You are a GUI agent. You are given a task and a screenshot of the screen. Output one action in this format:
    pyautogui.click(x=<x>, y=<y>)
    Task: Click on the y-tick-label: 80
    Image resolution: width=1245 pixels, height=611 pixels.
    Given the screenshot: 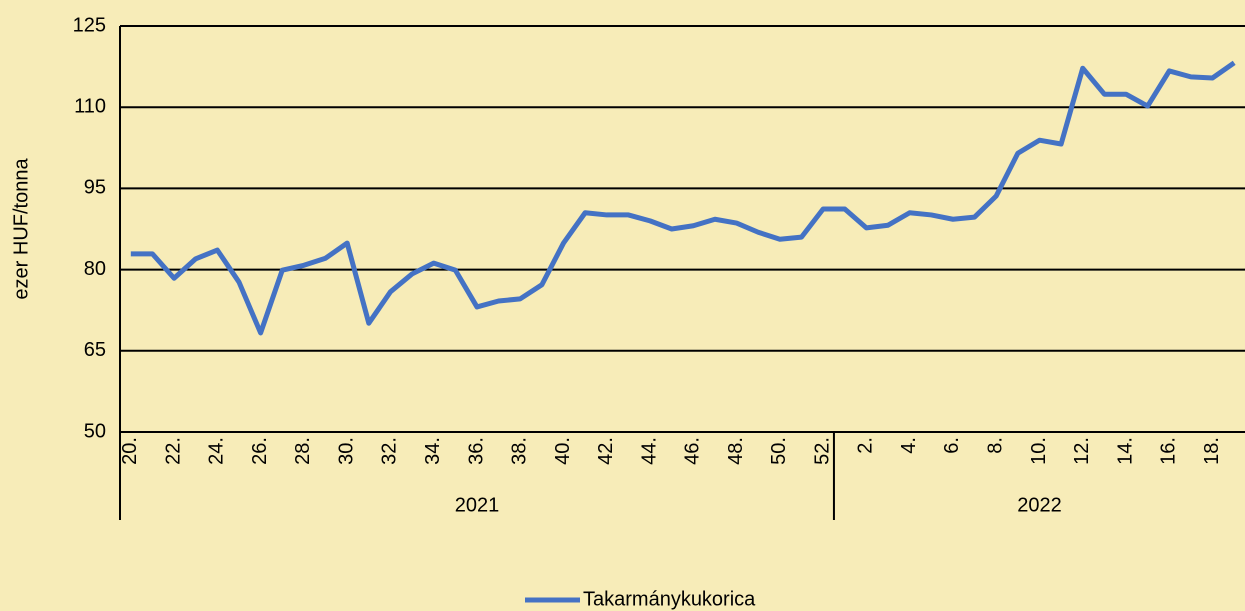 What is the action you would take?
    pyautogui.click(x=95, y=269)
    